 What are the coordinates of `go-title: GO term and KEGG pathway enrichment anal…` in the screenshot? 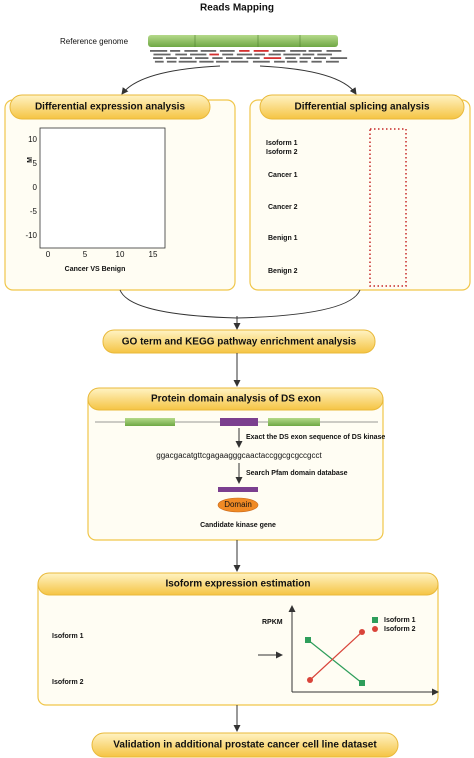 It's located at (239, 342).